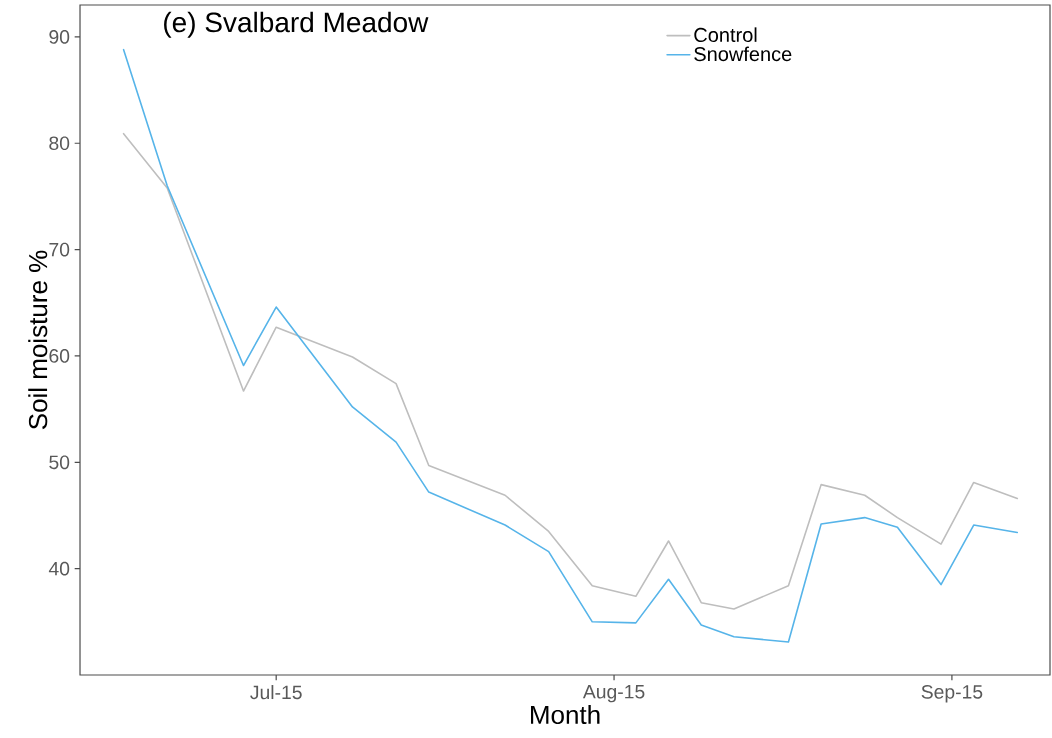  What do you see at coordinates (59, 462) in the screenshot?
I see `y-tick-label: 50` at bounding box center [59, 462].